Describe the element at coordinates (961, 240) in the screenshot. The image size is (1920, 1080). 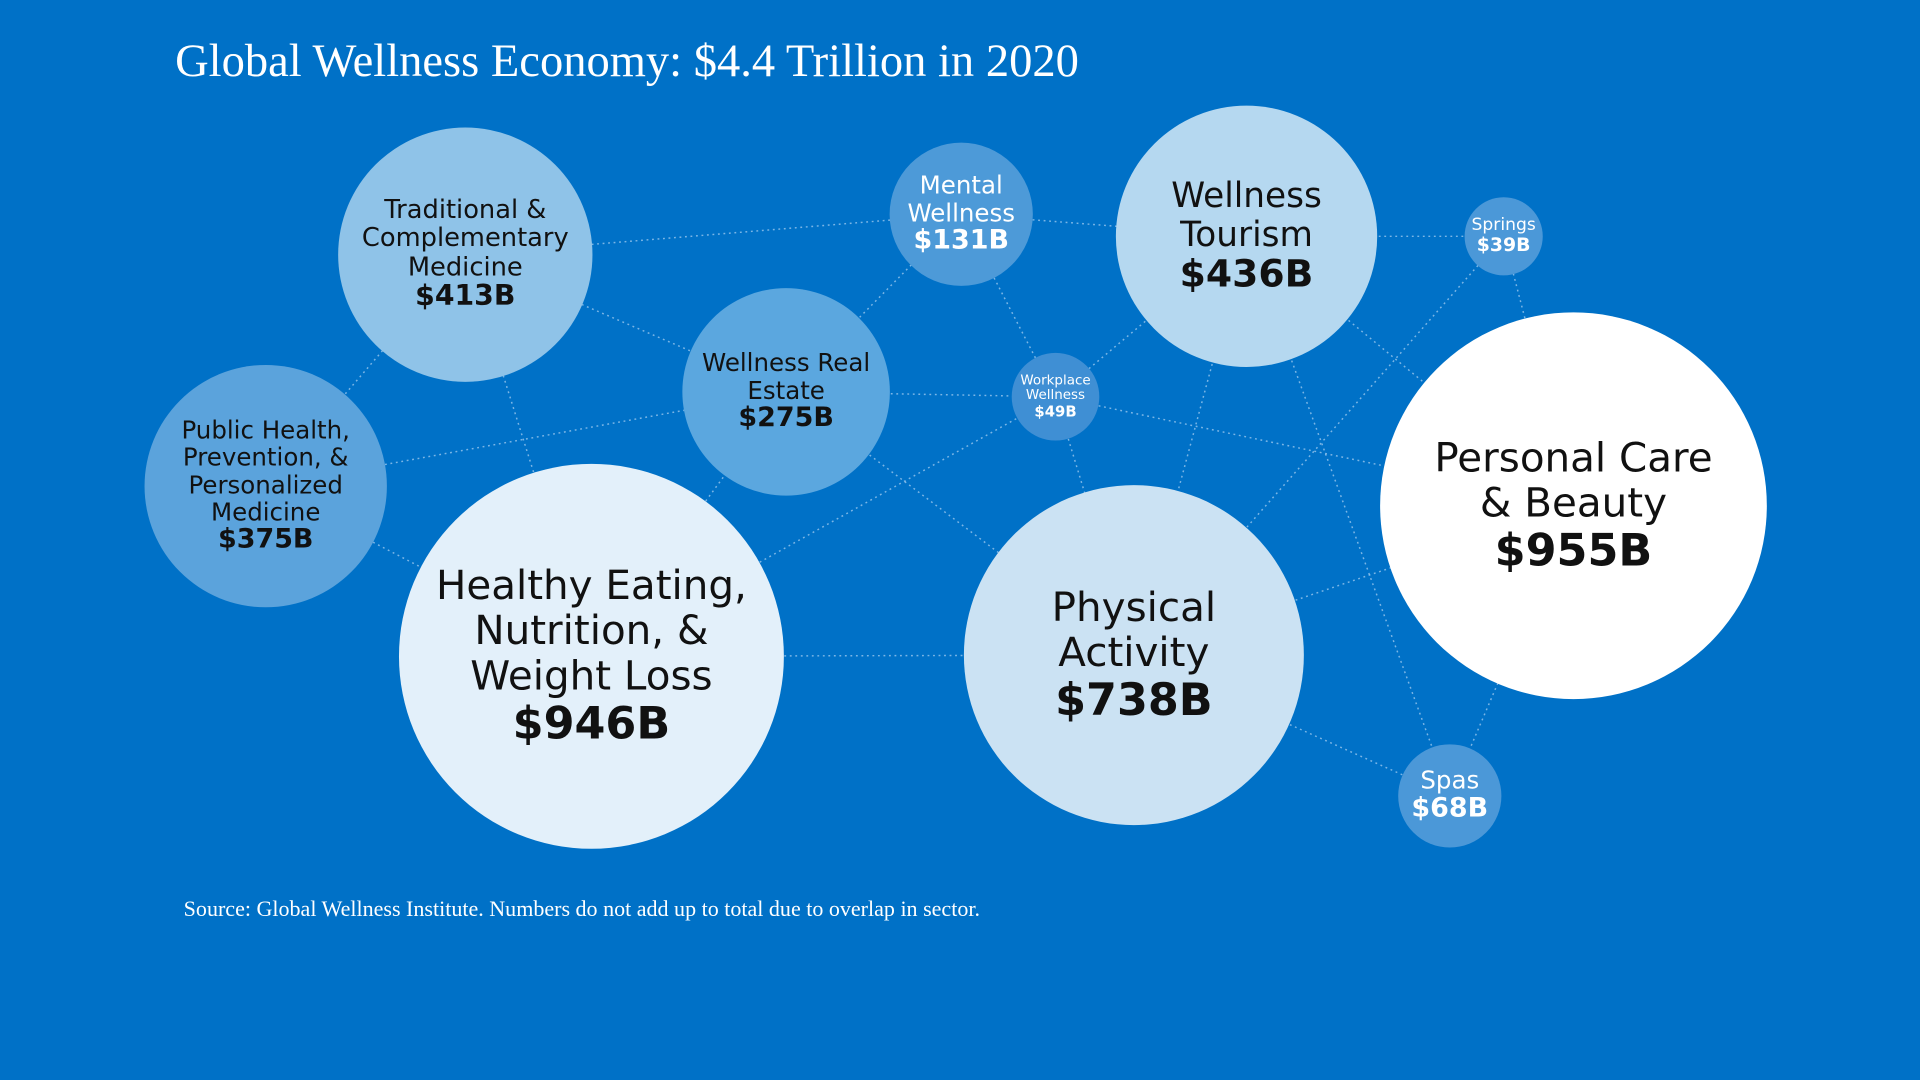
I see `value-label: $131B` at that location.